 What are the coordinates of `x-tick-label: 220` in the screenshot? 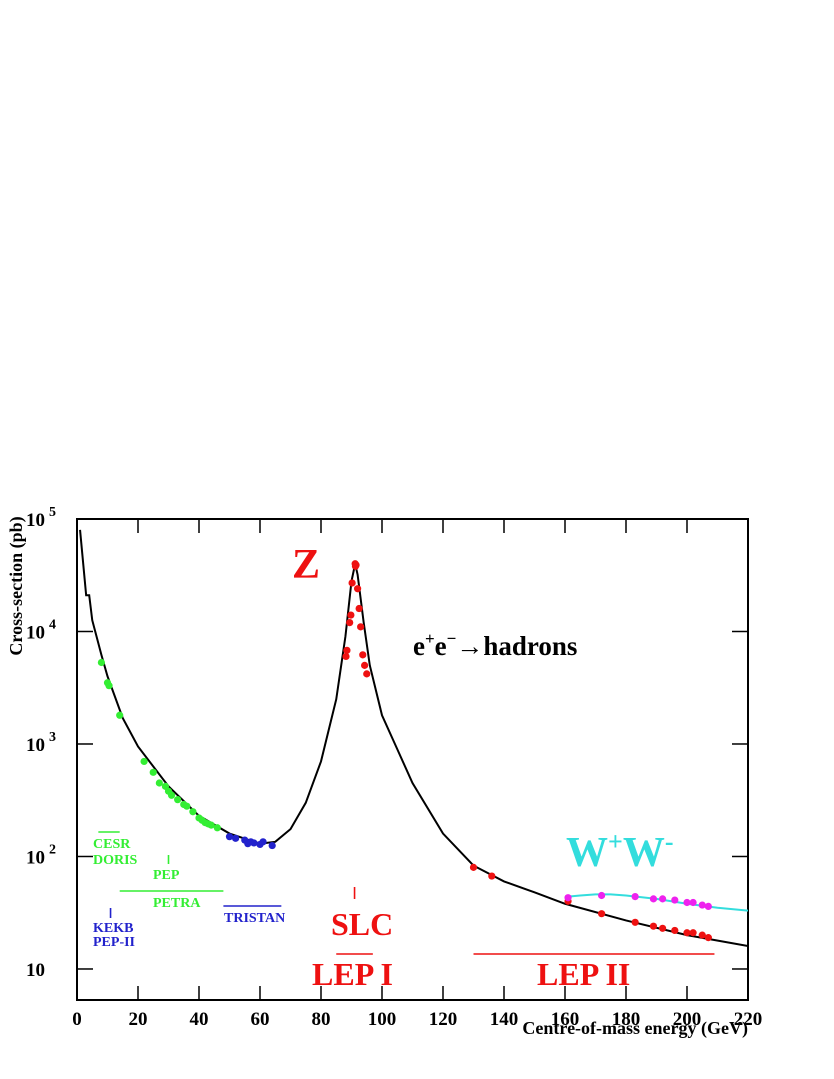 It's located at (748, 1019).